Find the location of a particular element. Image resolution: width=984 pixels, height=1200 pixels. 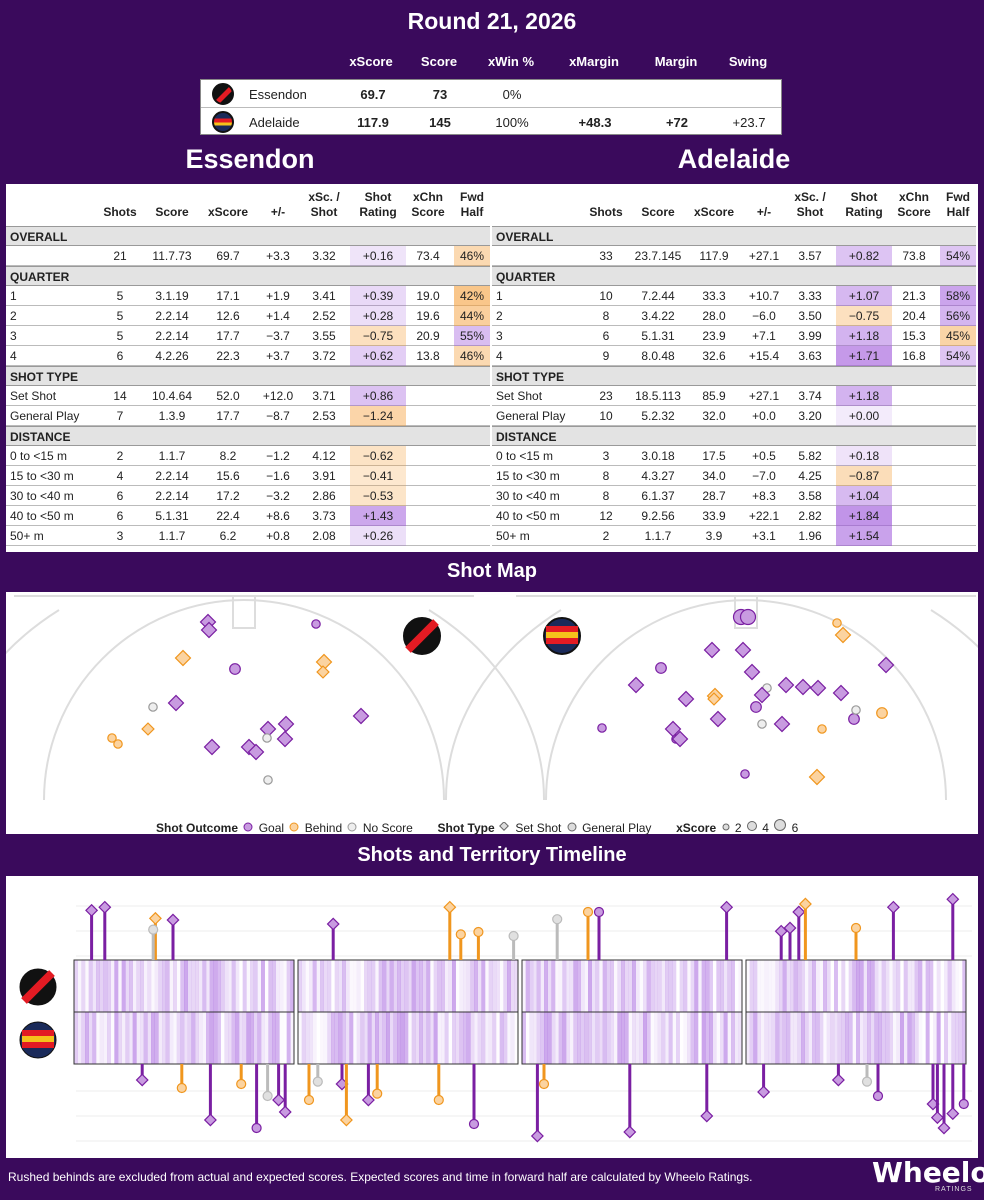

legend-size-large is located at coordinates (780, 825).